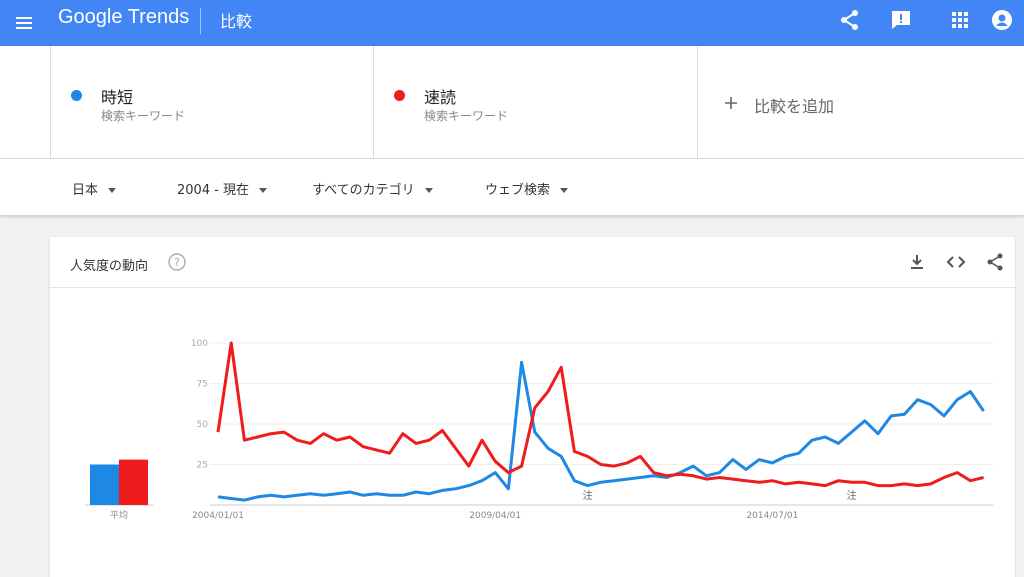 The image size is (1024, 577). Describe the element at coordinates (200, 21) in the screenshot. I see `divider` at that location.